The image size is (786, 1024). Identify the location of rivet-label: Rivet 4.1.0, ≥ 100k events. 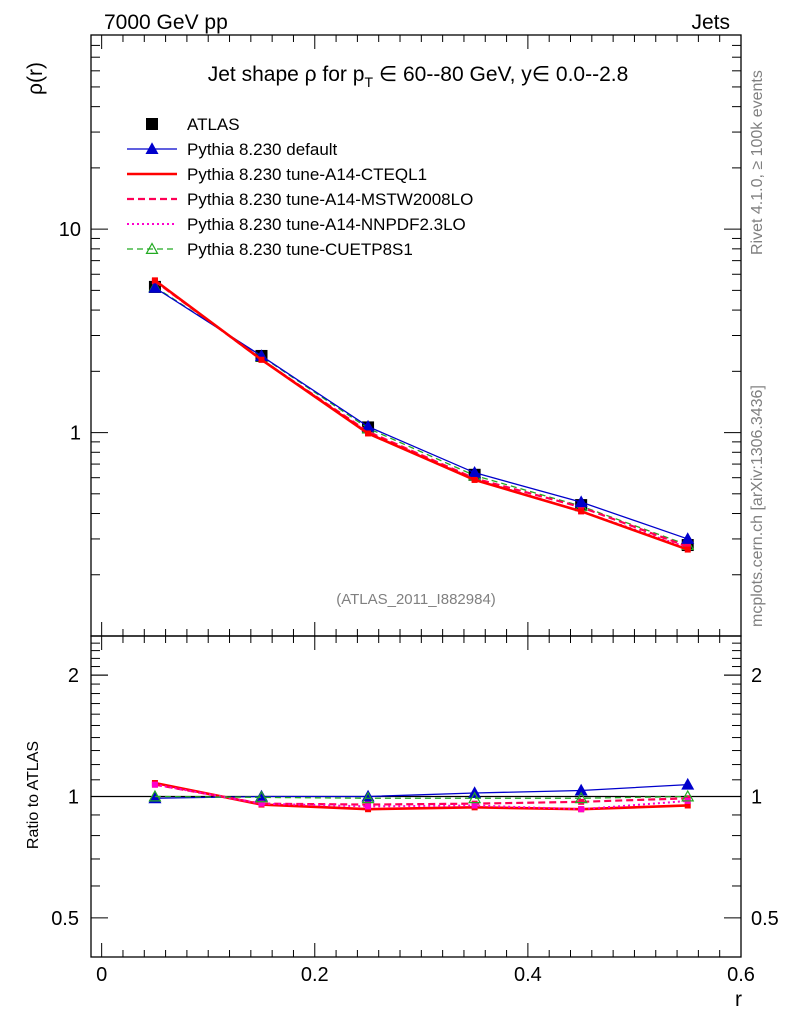
(757, 162).